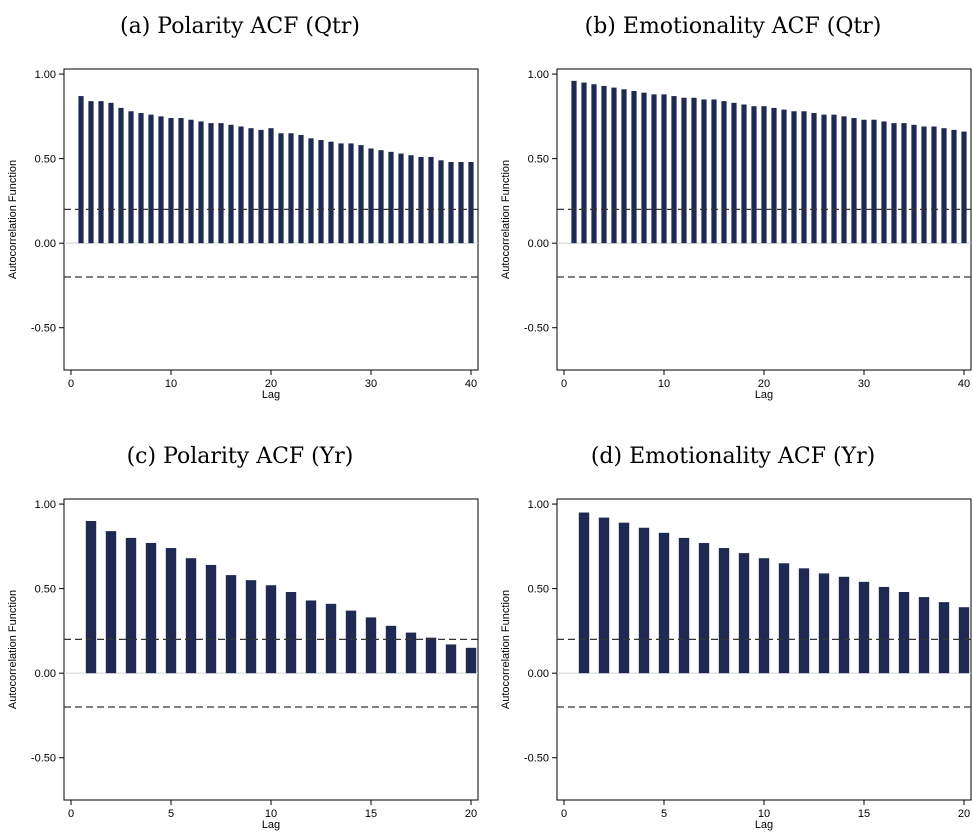  What do you see at coordinates (271, 384) in the screenshot?
I see `x-tick-label: 20` at bounding box center [271, 384].